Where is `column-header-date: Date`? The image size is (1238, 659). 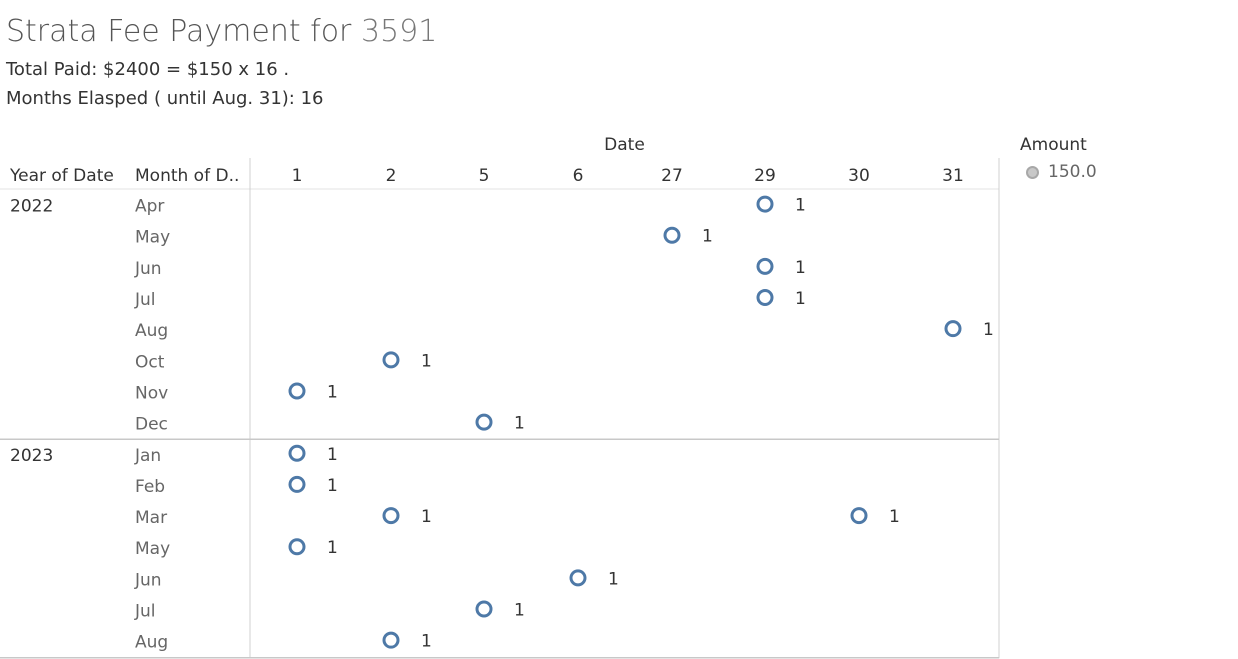
column-header-date: Date is located at coordinates (624, 145).